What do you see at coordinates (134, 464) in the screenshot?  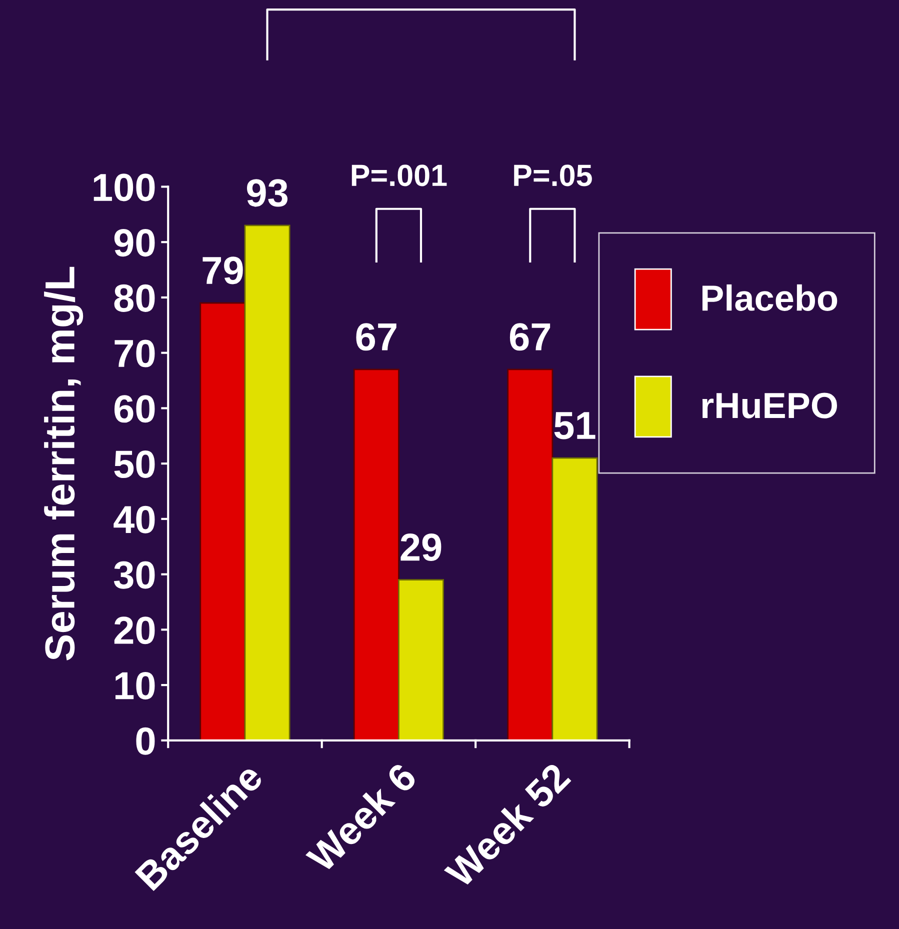 I see `y-tick-label: 50` at bounding box center [134, 464].